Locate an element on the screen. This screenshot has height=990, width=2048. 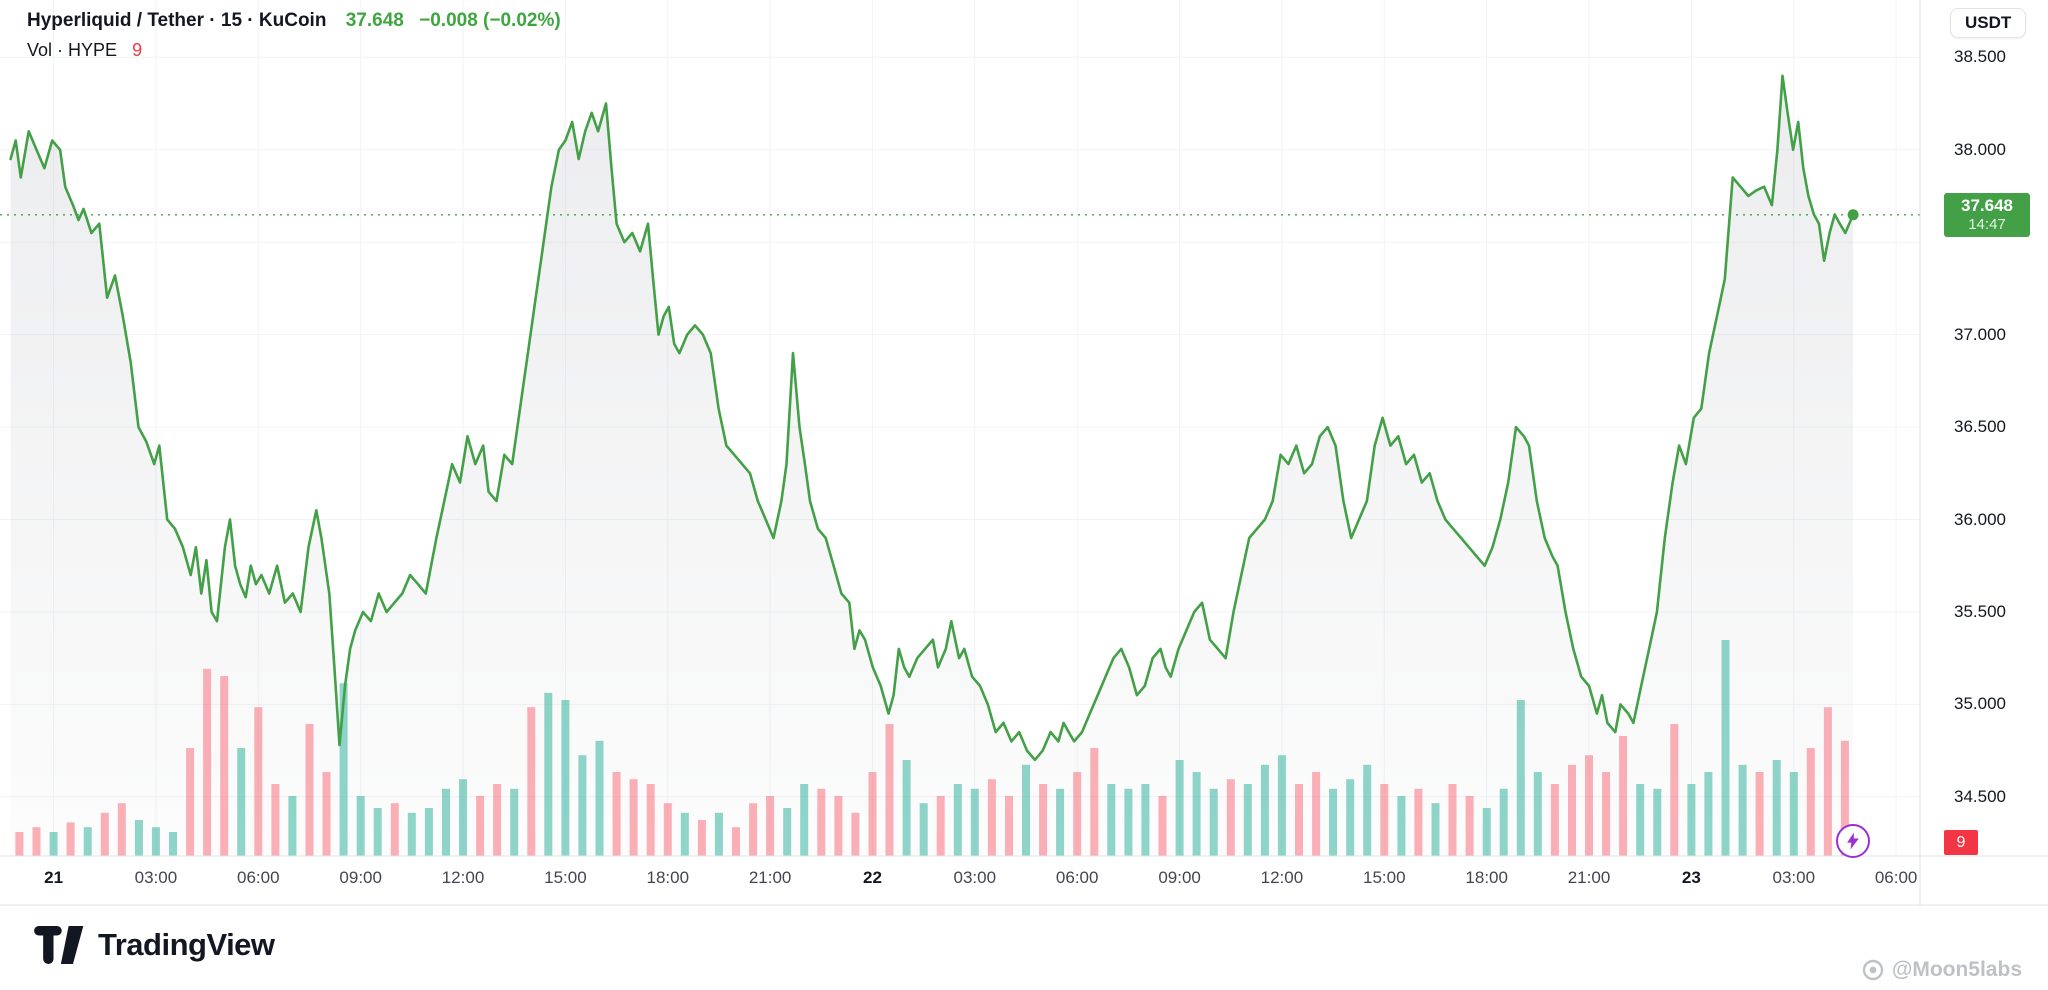
tradingview-wordmark: TradingView is located at coordinates (186, 944).